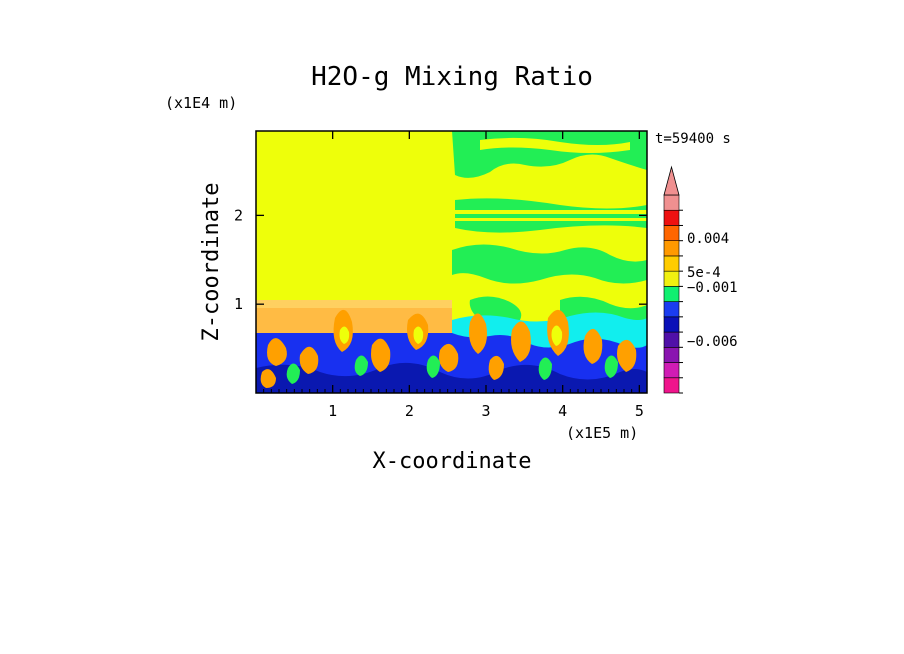  Describe the element at coordinates (440, 259) in the screenshot. I see `y-ticks: 12` at that location.